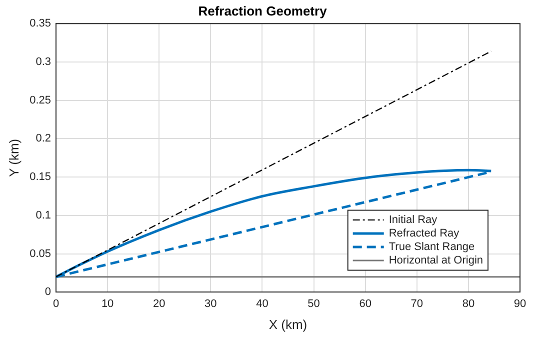 The width and height of the screenshot is (560, 337). Describe the element at coordinates (417, 304) in the screenshot. I see `x-tick-label: 70` at that location.